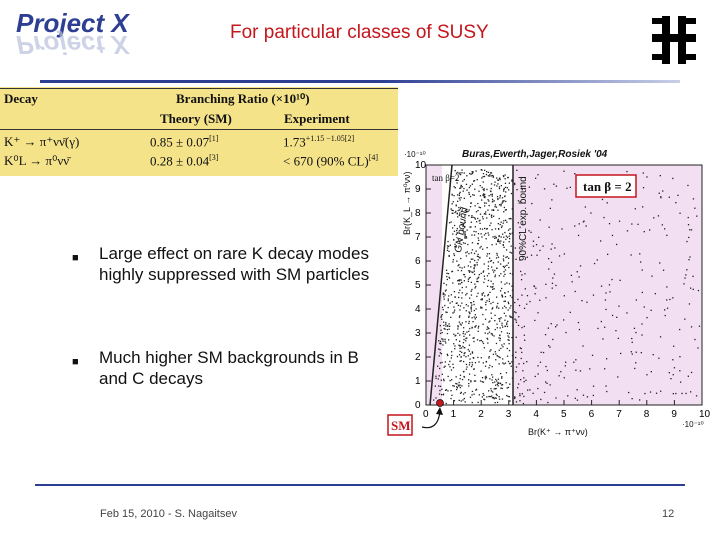 The image size is (720, 540). What do you see at coordinates (210, 81) in the screenshot?
I see `header-rule` at bounding box center [210, 81].